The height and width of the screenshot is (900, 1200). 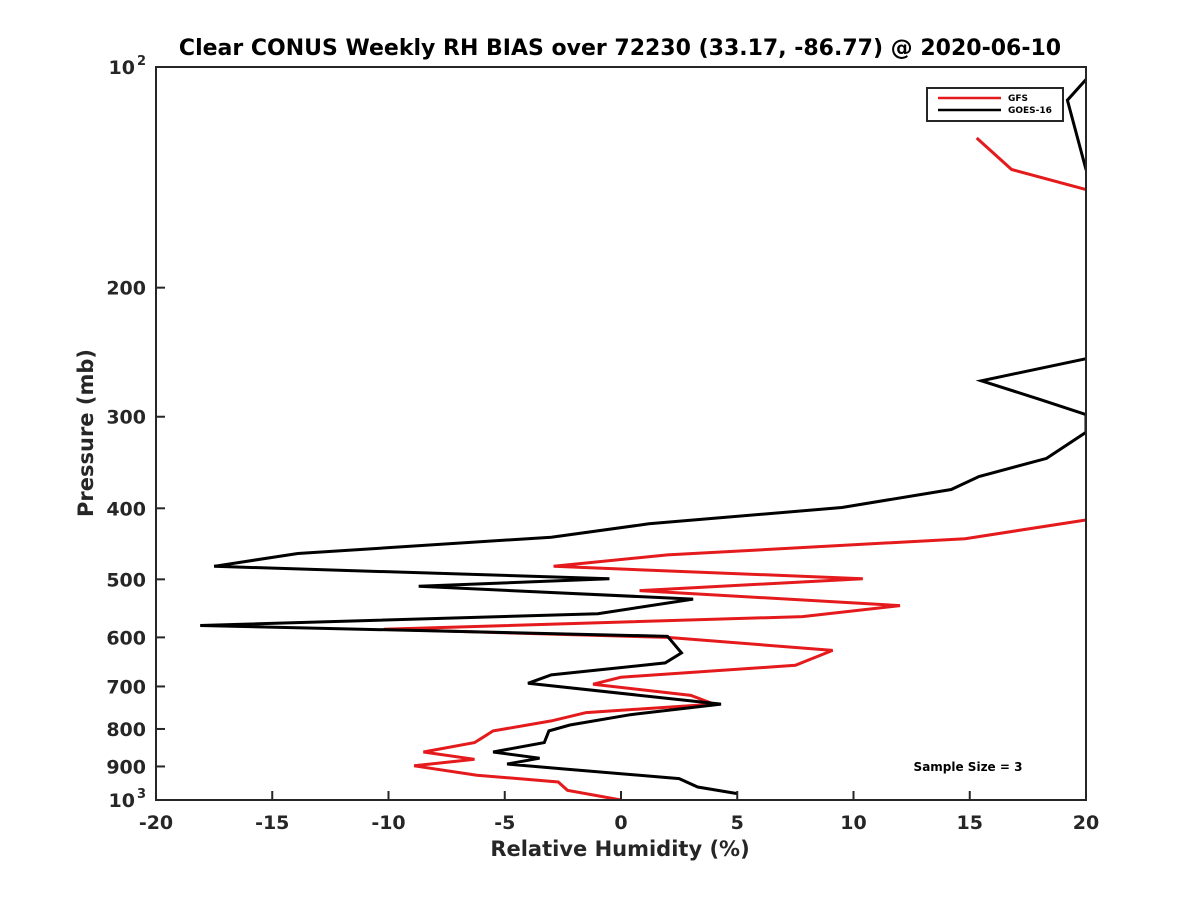 What do you see at coordinates (126, 580) in the screenshot?
I see `y-tick-label: 500` at bounding box center [126, 580].